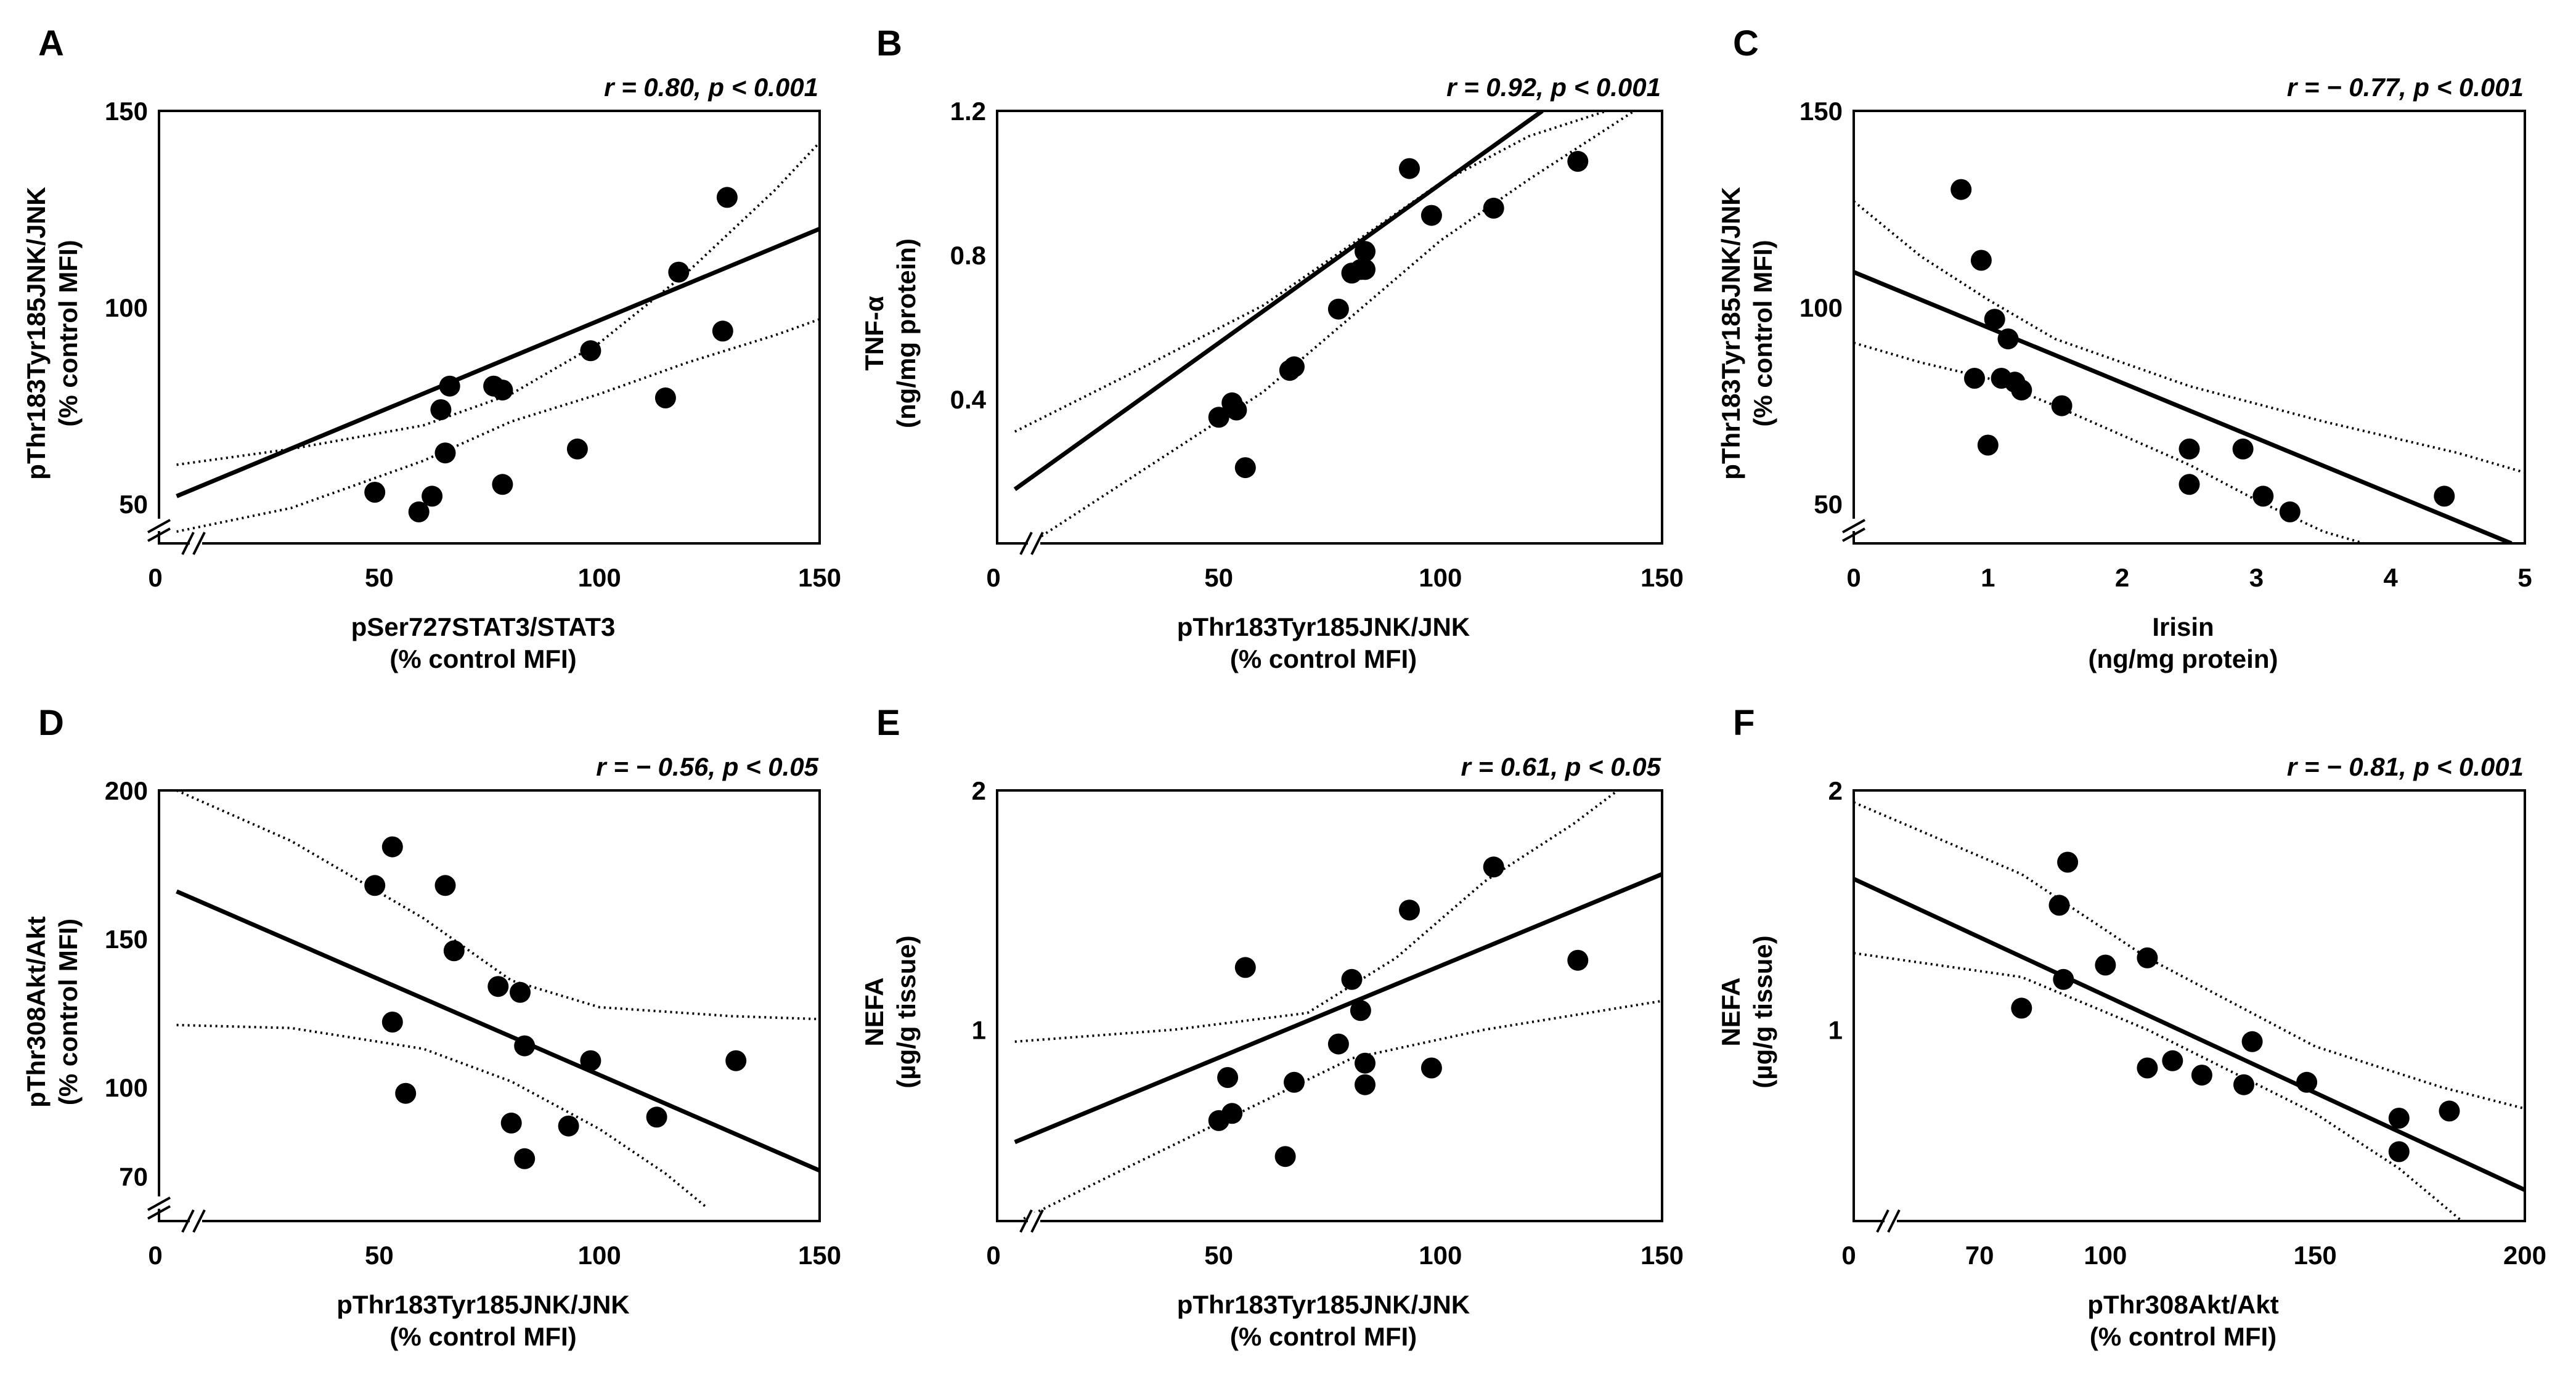  What do you see at coordinates (1980, 1256) in the screenshot?
I see `x-tick-label: 70` at bounding box center [1980, 1256].